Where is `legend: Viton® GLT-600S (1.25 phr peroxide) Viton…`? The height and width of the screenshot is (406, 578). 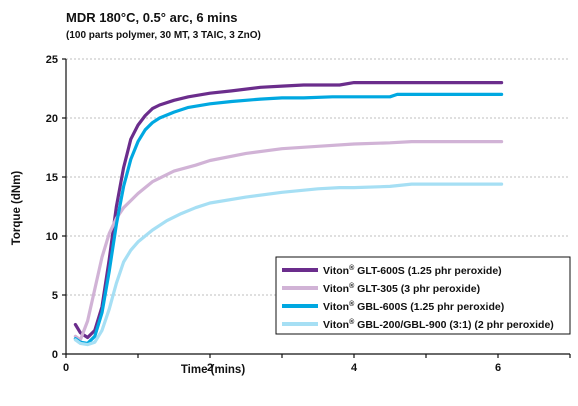
legend: Viton® GLT-600S (1.25 phr peroxide) Viton… is located at coordinates (423, 295).